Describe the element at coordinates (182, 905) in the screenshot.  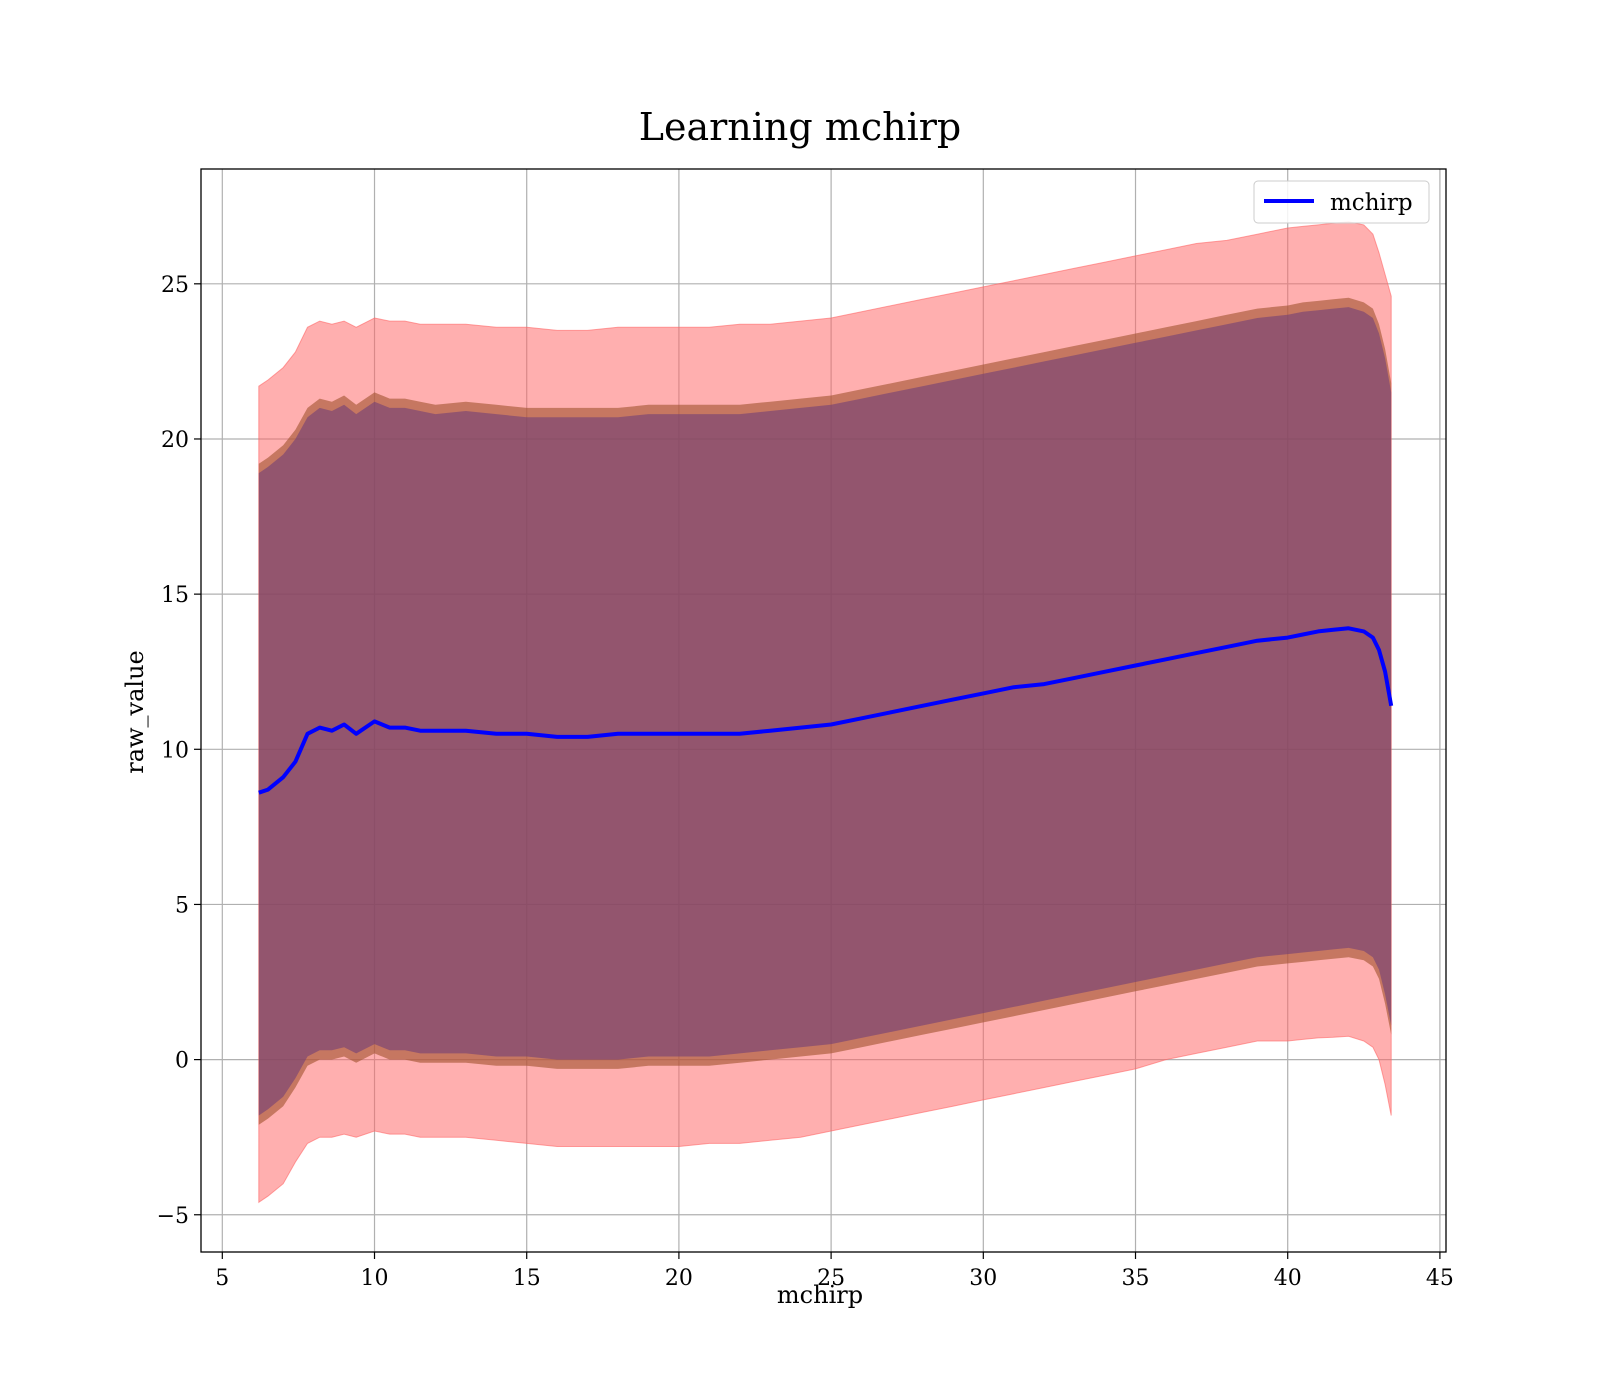
I see `y-tick-label: 5` at that location.